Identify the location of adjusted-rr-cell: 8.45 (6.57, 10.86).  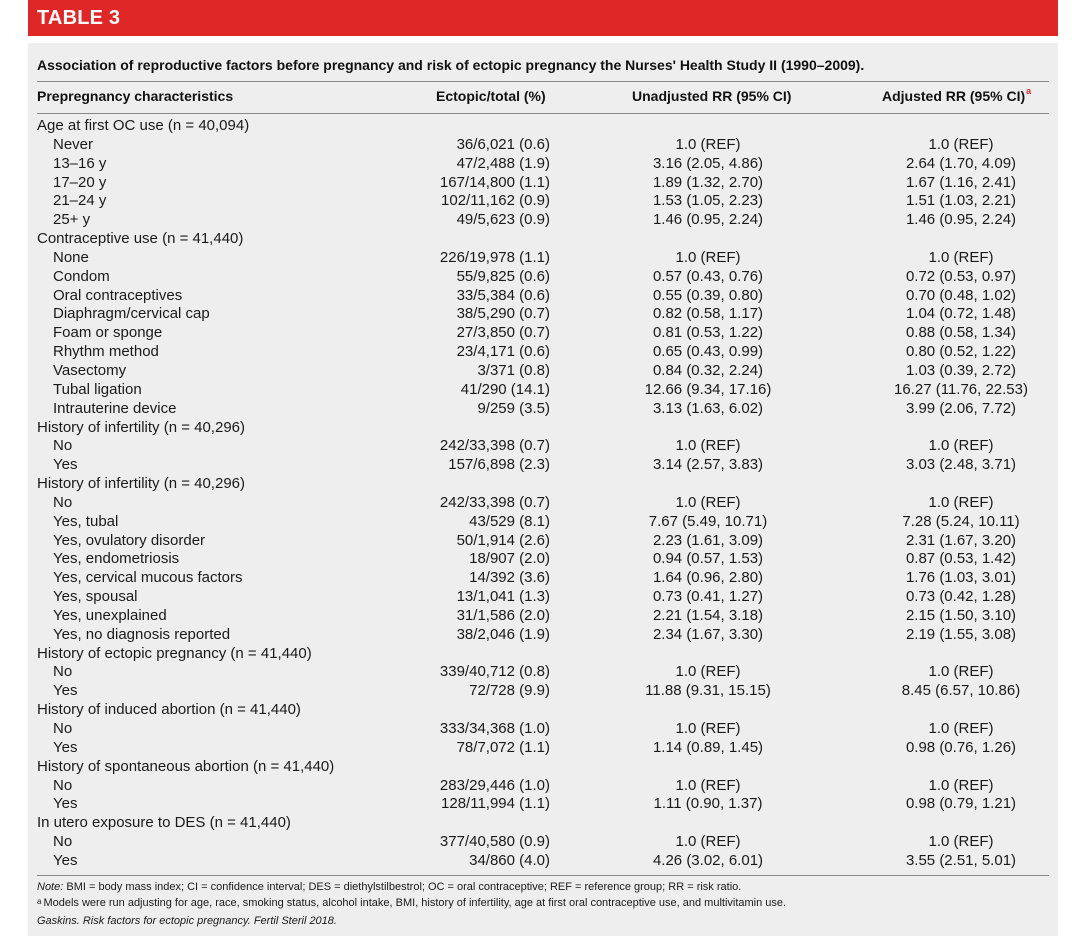
(961, 691).